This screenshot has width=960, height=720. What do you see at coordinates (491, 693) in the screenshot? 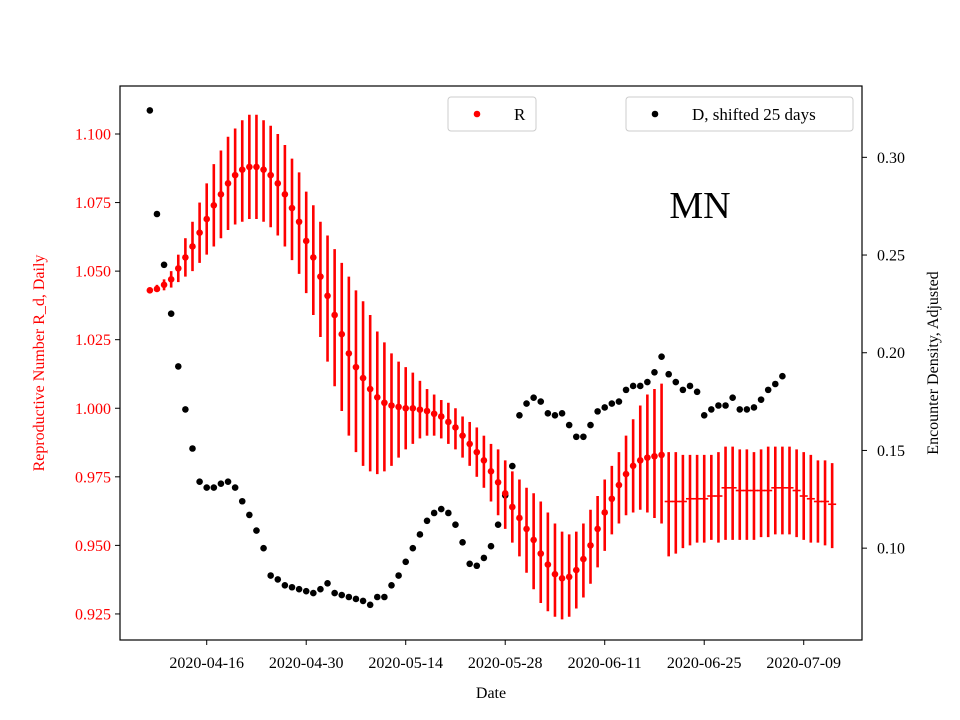
I see `x-axis-title: Date` at bounding box center [491, 693].